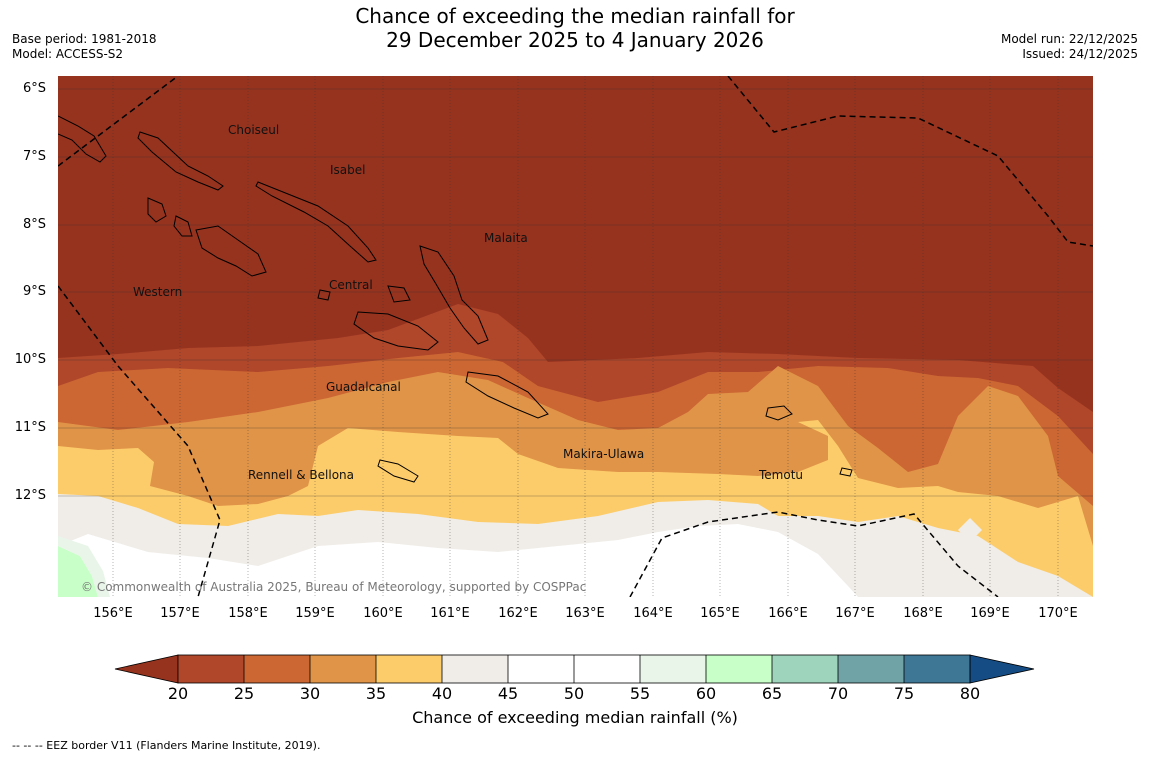  Describe the element at coordinates (113, 613) in the screenshot. I see `lon-label: 156°E` at that location.